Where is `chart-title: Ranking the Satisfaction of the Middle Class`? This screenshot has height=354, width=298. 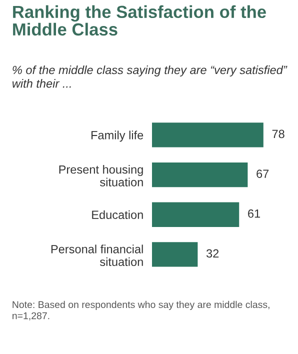 chart-title: Ranking the Satisfaction of the Middle Class is located at coordinates (139, 20).